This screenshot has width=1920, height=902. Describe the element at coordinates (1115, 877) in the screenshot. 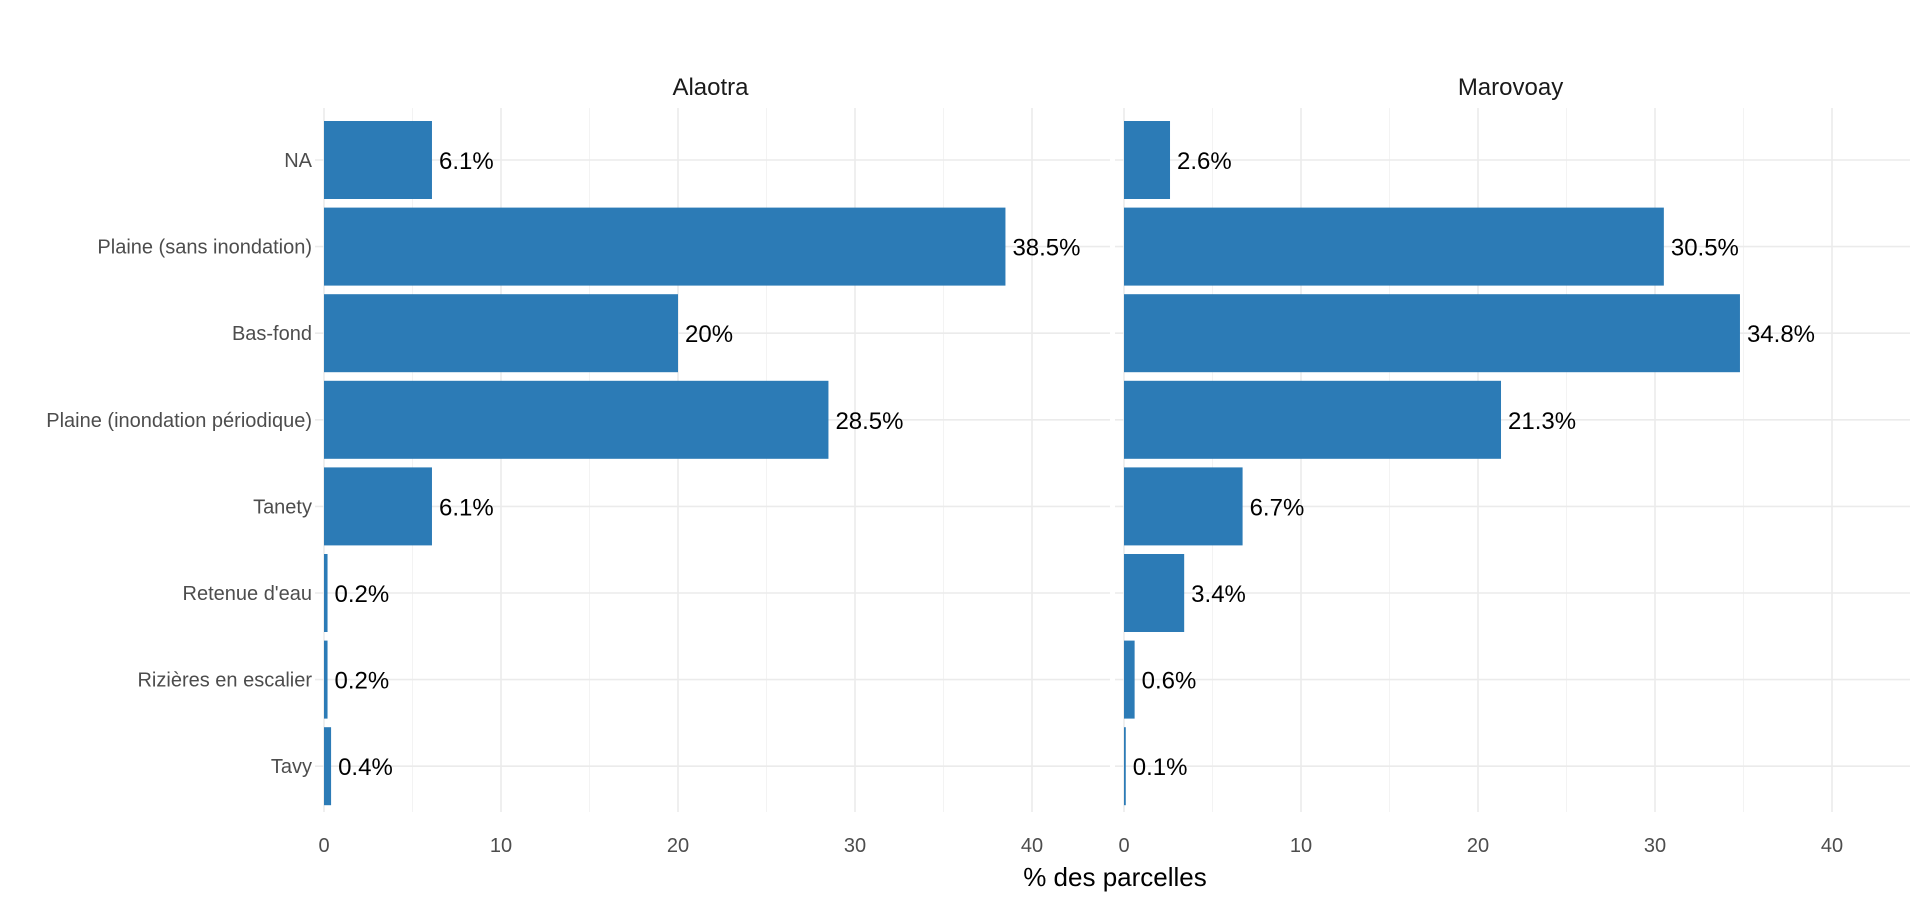

I see `x-axis-title: % des parcelles` at that location.